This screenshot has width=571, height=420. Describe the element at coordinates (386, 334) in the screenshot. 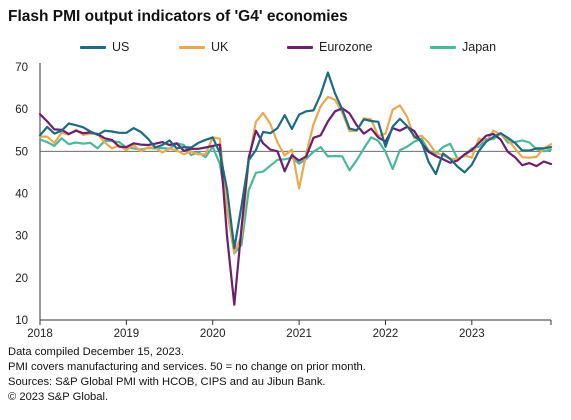

I see `x-tick-label: 2022` at that location.